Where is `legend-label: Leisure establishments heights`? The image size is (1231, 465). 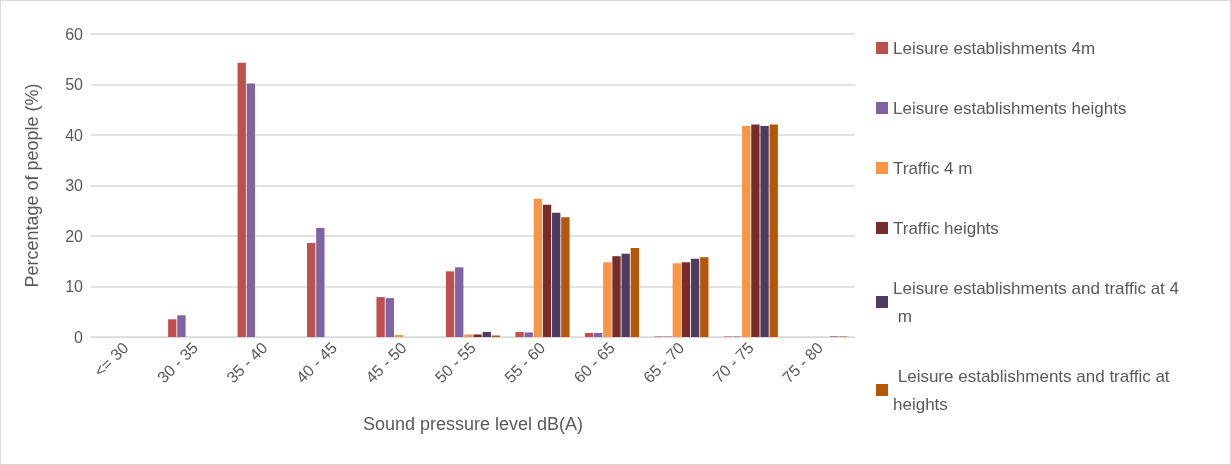
legend-label: Leisure establishments heights is located at coordinates (1010, 108).